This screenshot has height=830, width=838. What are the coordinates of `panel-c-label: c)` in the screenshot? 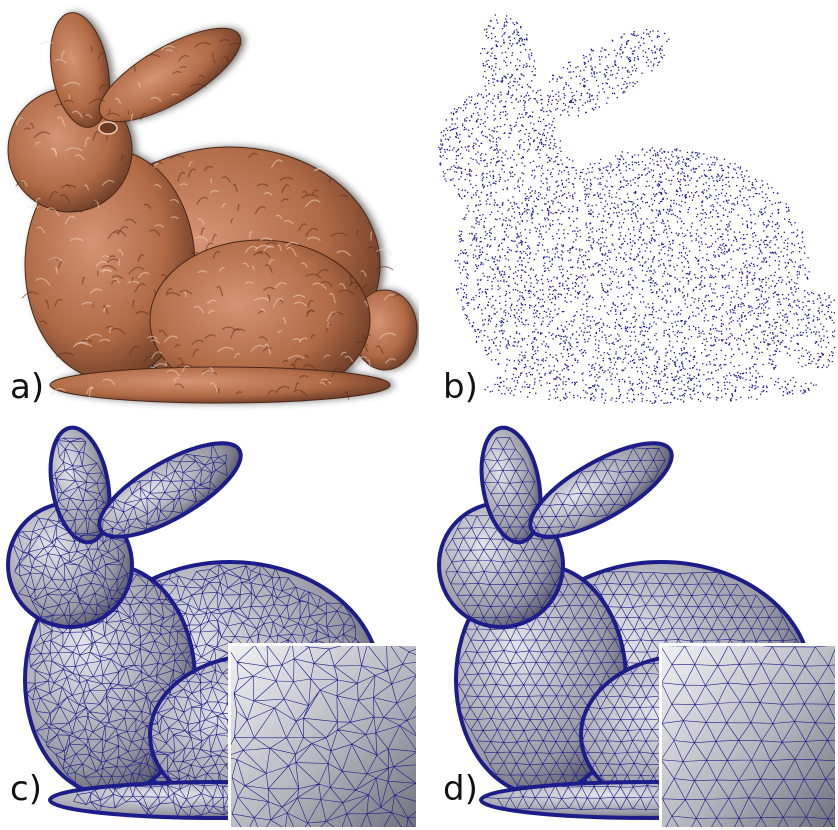 It's located at (26, 789).